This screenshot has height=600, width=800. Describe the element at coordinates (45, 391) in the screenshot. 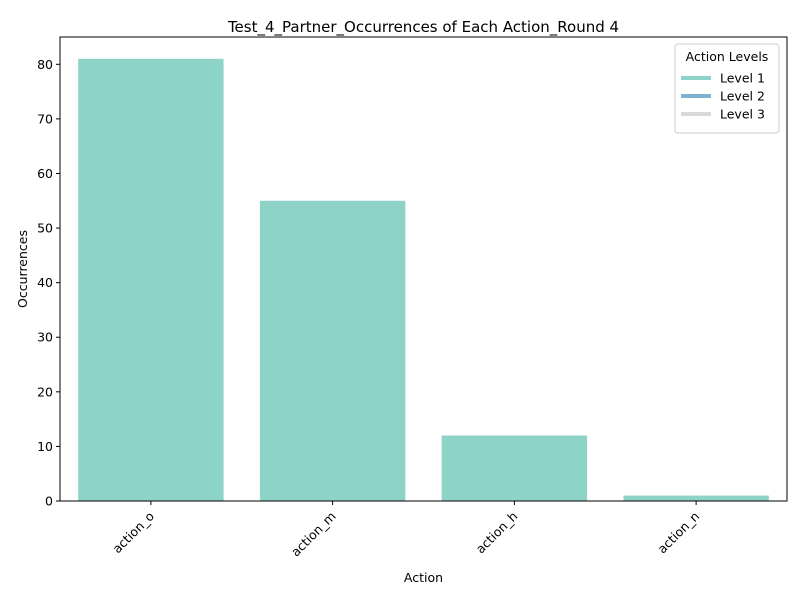

I see `y-tick-label: 20` at that location.